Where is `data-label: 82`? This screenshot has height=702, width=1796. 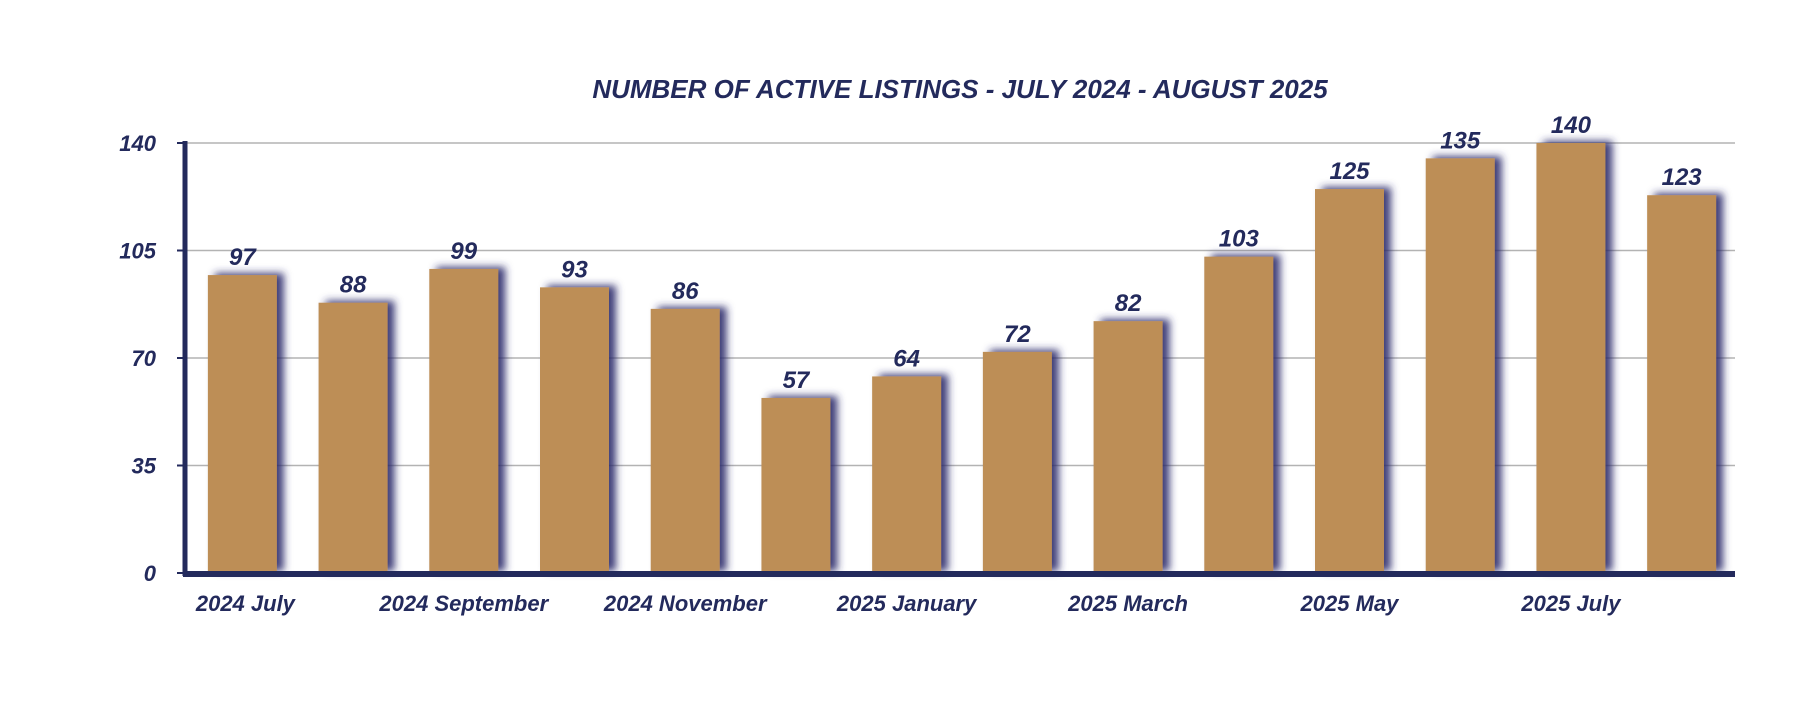 data-label: 82 is located at coordinates (1128, 303).